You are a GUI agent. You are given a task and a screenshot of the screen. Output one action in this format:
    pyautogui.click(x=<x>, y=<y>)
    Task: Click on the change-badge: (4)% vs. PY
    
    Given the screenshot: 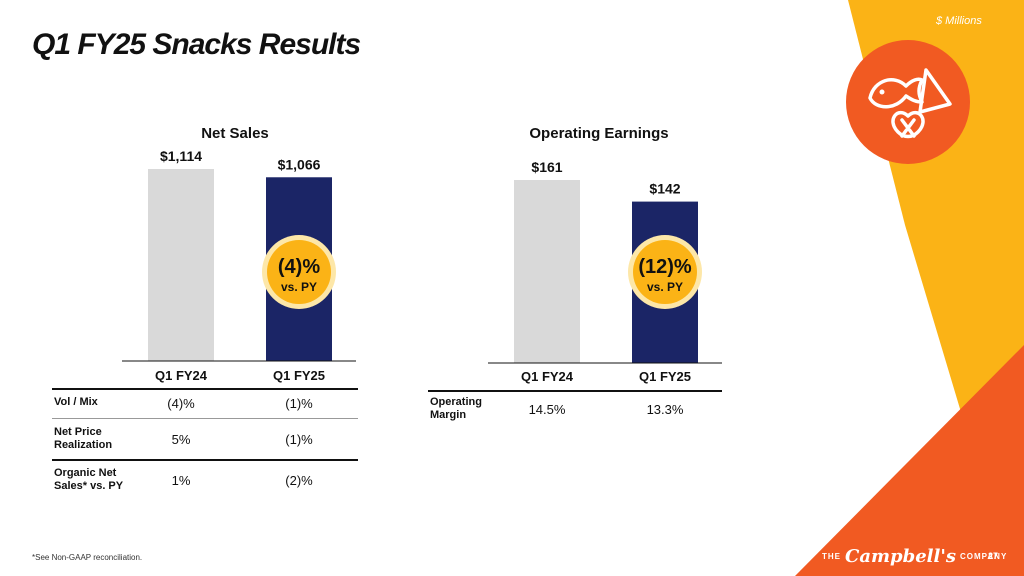 What is the action you would take?
    pyautogui.click(x=299, y=272)
    